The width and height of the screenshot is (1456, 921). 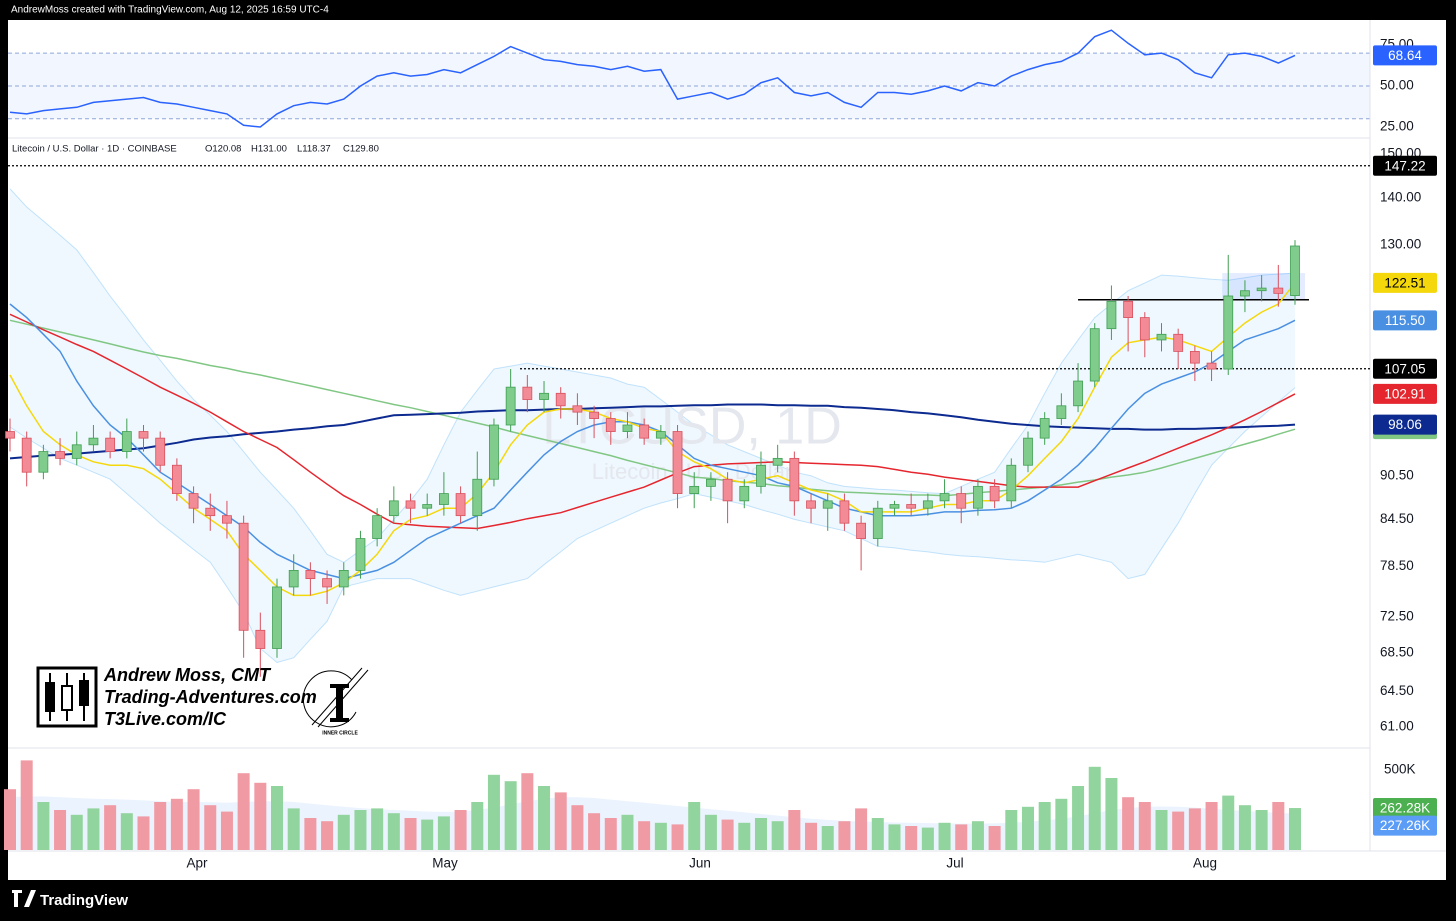 I want to click on x-tick-label: May, so click(x=445, y=863).